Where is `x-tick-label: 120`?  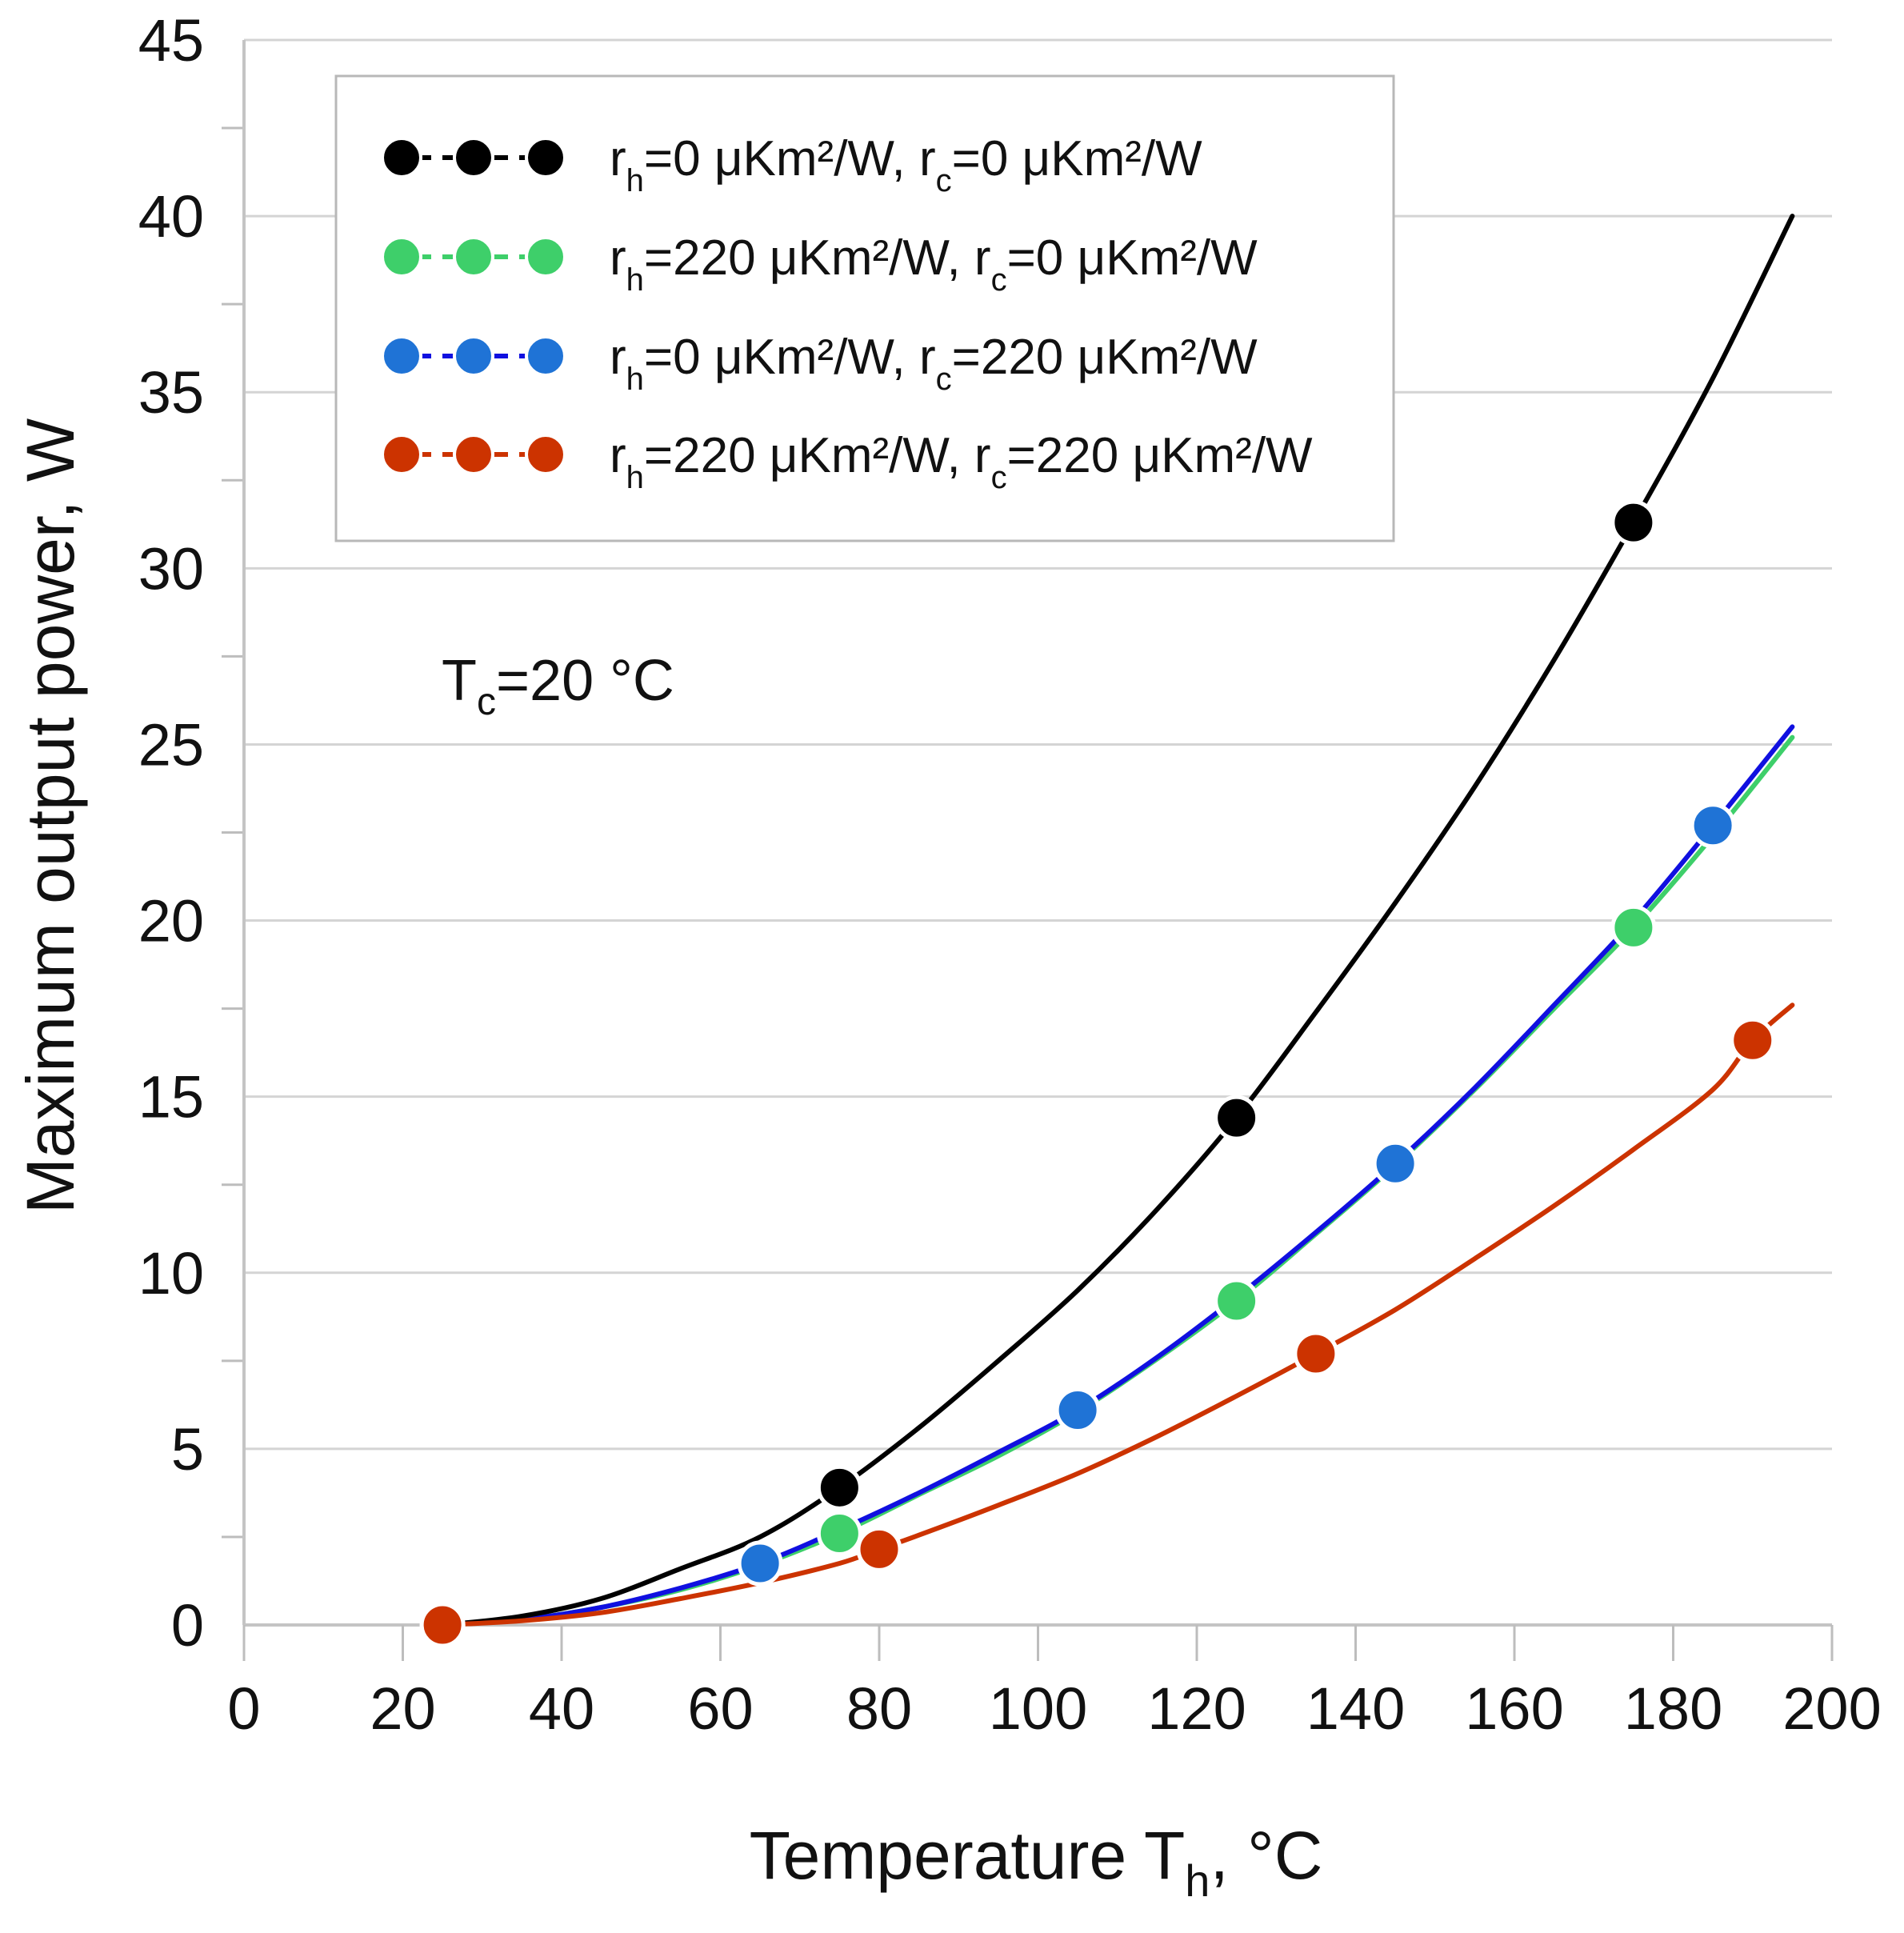 x-tick-label: 120 is located at coordinates (1196, 1709).